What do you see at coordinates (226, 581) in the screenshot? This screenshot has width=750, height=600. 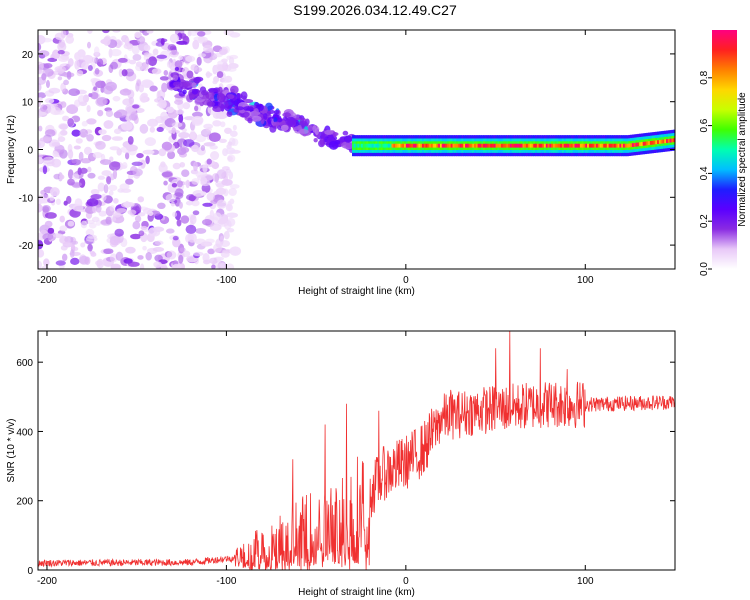 I see `x-tick-label: -100` at bounding box center [226, 581].